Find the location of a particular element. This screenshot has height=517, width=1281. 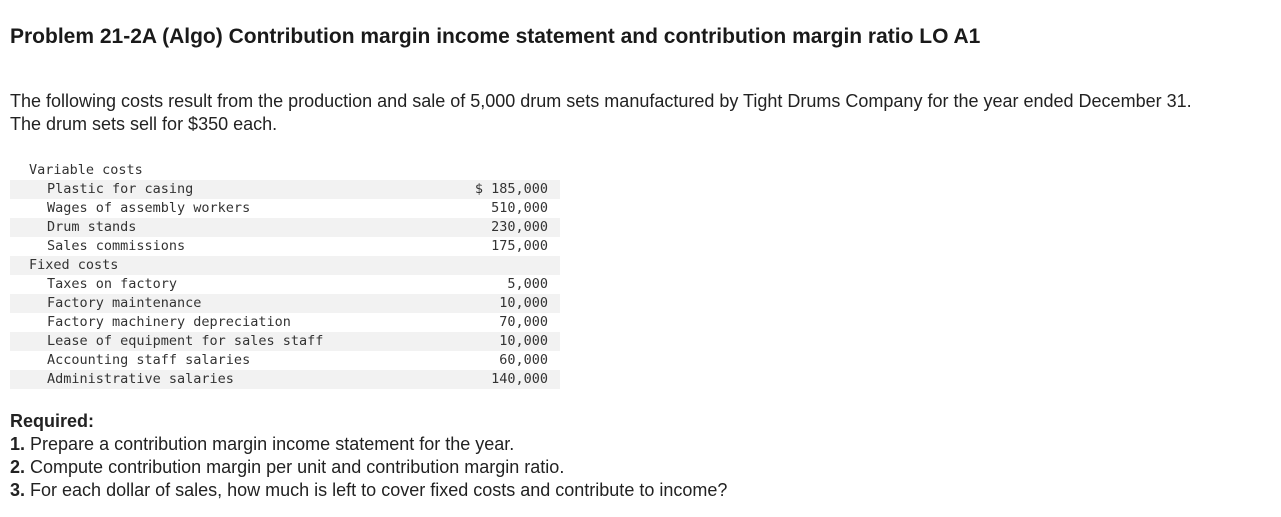

cost-amount: 70,000 is located at coordinates (523, 322).